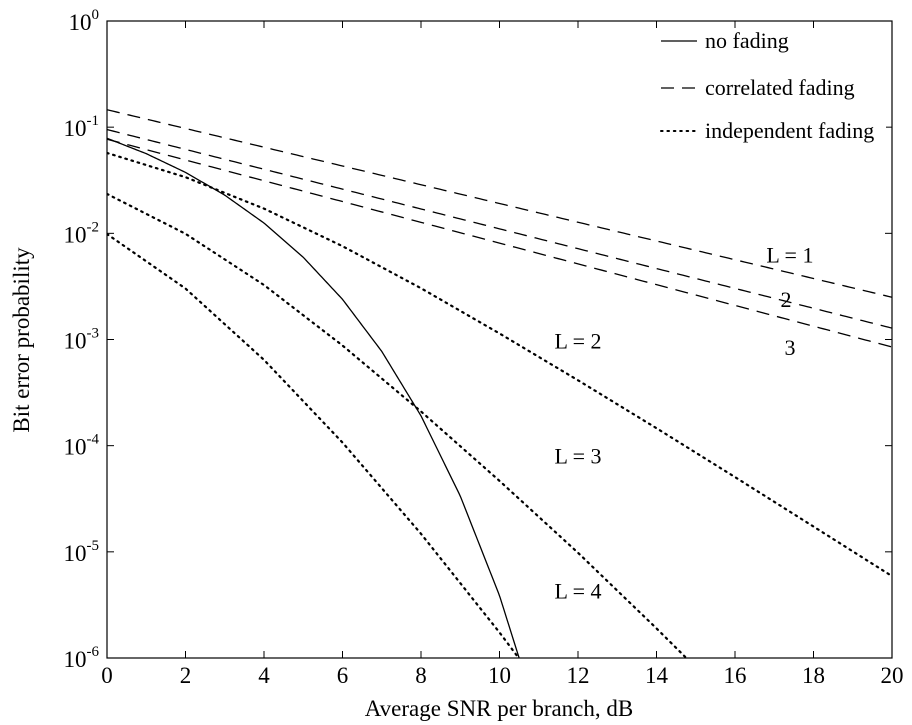 This screenshot has height=725, width=912. Describe the element at coordinates (735, 675) in the screenshot. I see `x-tick-label: 16` at that location.